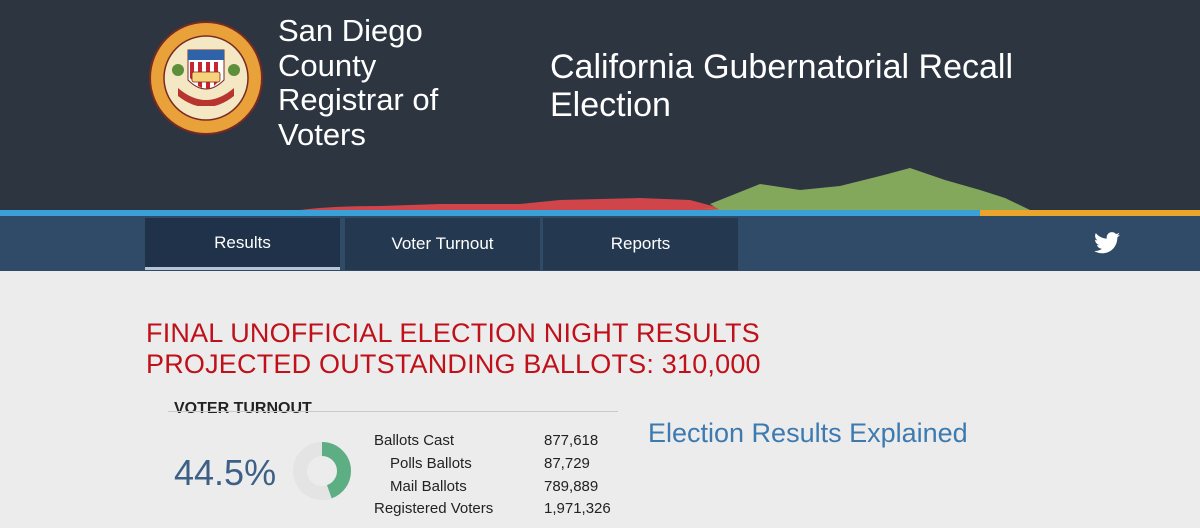 The image size is (1200, 528). Describe the element at coordinates (1107, 243) in the screenshot. I see `twitter-icon` at that location.